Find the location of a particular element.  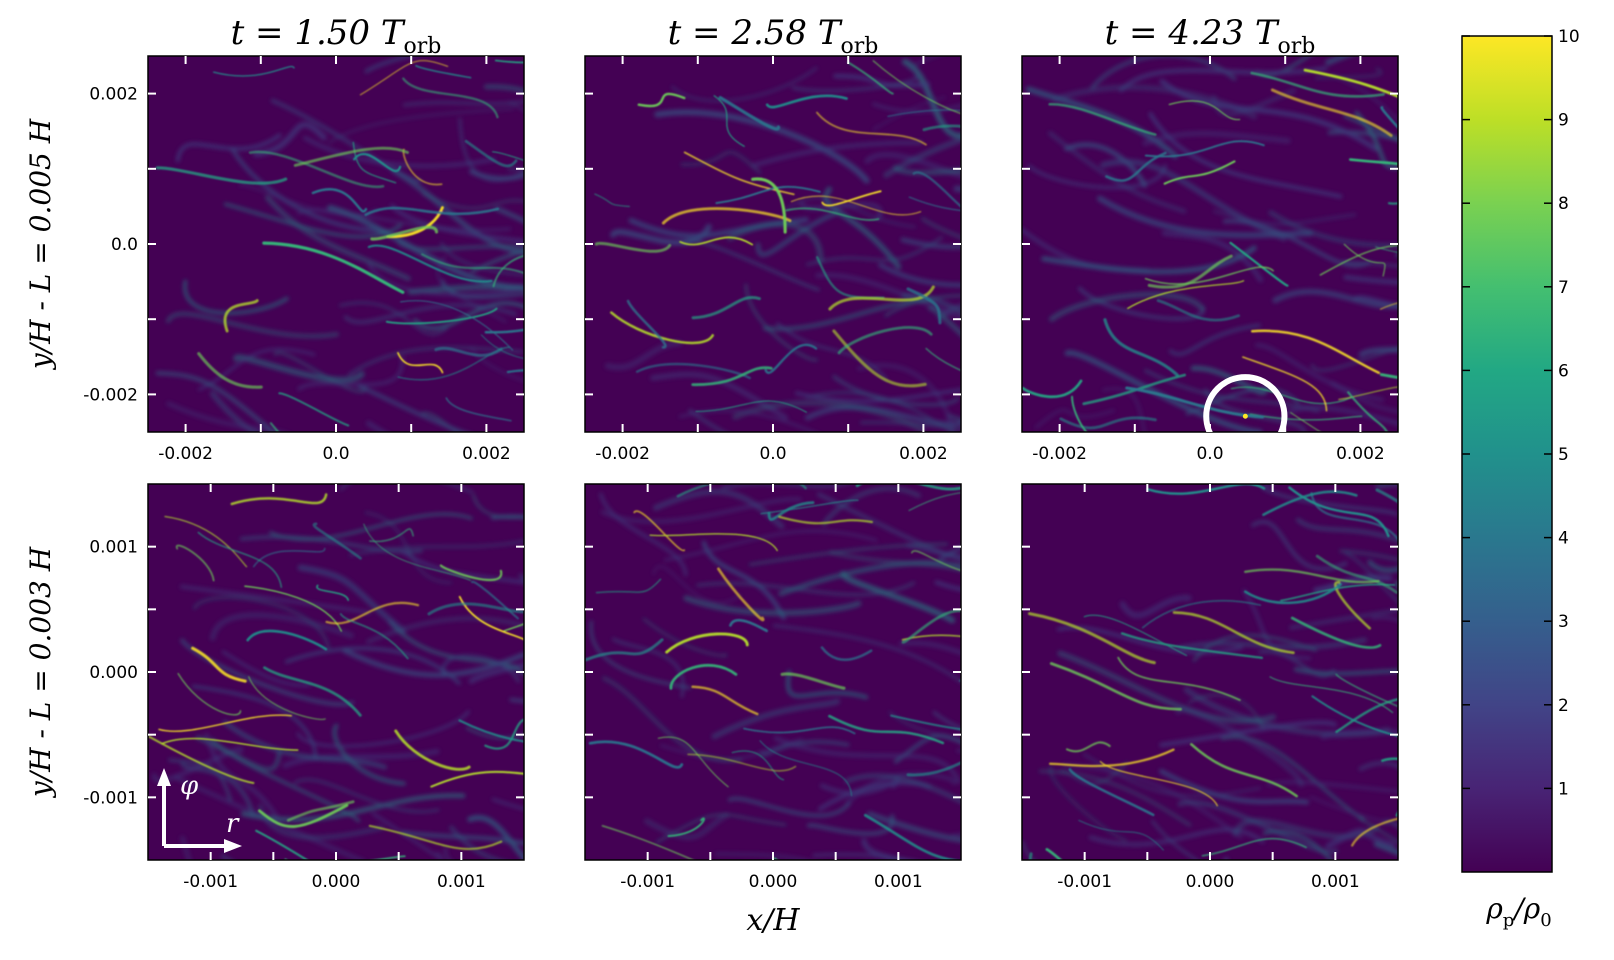

phi-arrowhead is located at coordinates (164, 777).